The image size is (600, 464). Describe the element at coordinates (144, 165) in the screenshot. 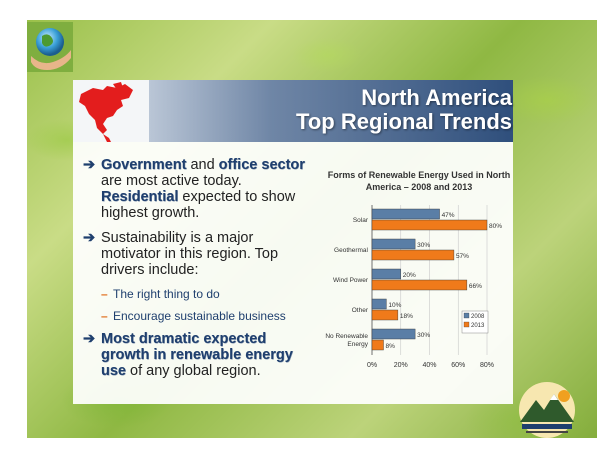

I see `text-government: Government` at that location.